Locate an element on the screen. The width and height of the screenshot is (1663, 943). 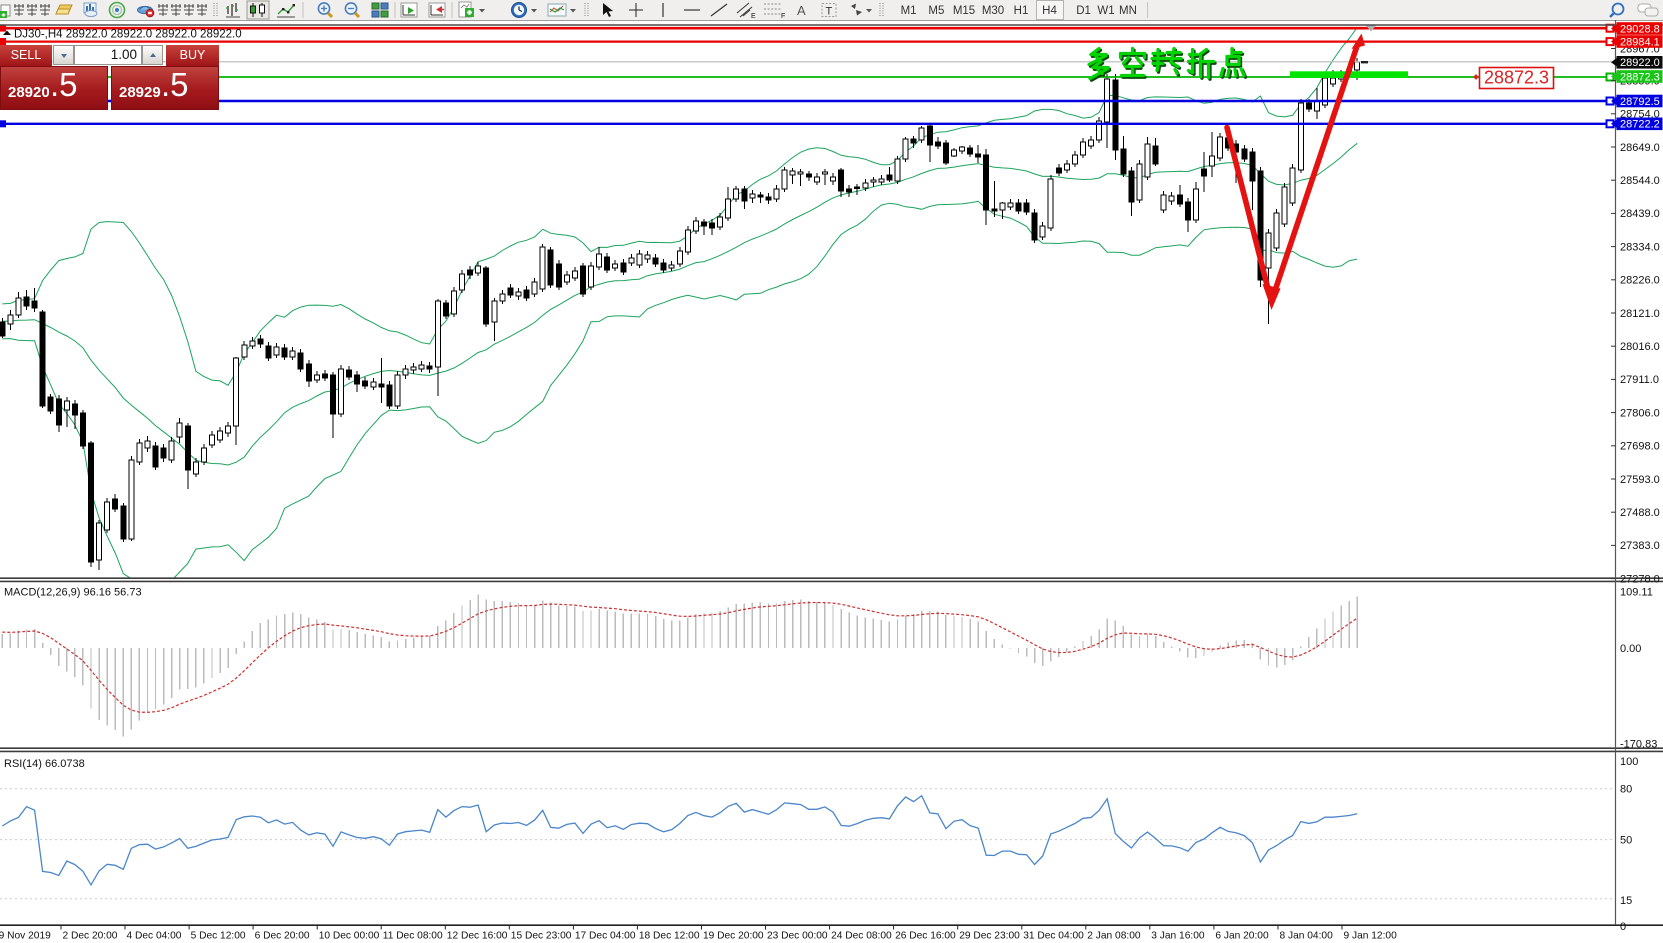
svg-text: 19 Dec 20:00 is located at coordinates (733, 936).